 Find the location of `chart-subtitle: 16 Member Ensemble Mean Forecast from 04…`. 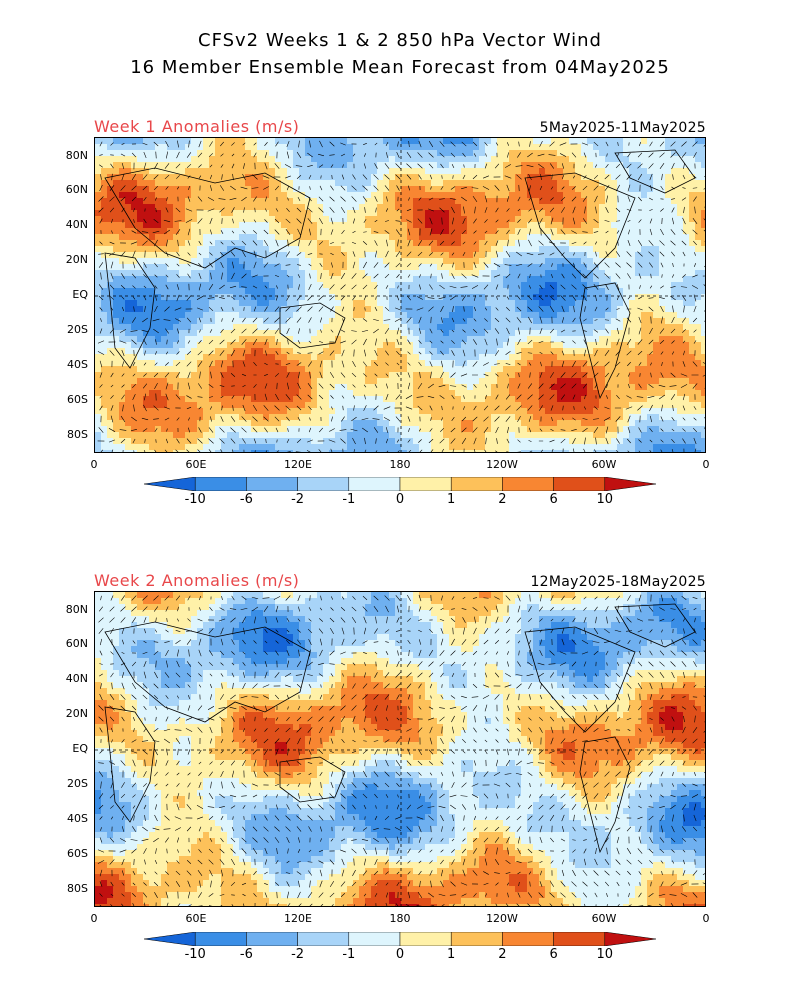

chart-subtitle: 16 Member Ensemble Mean Forecast from 04… is located at coordinates (400, 67).